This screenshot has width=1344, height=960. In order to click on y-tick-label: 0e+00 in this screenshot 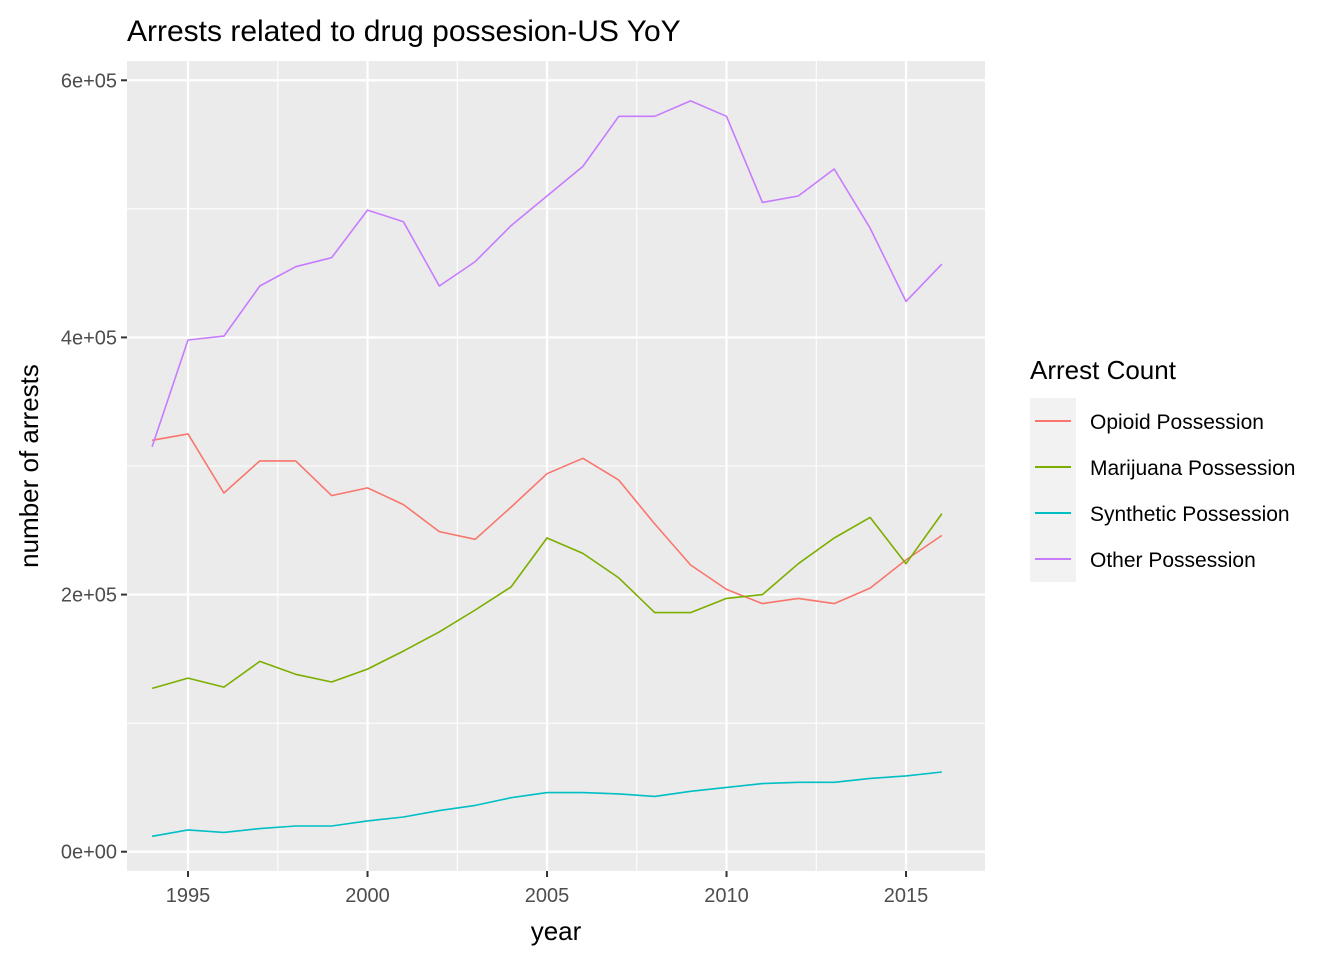, I will do `click(89, 853)`.